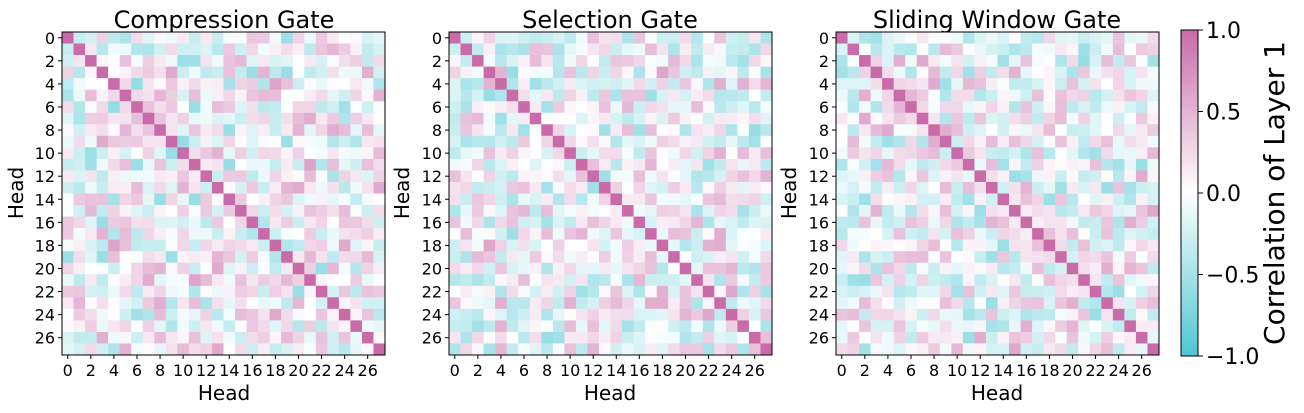 The width and height of the screenshot is (1304, 413). I want to click on x-tick-label: 8, so click(547, 370).